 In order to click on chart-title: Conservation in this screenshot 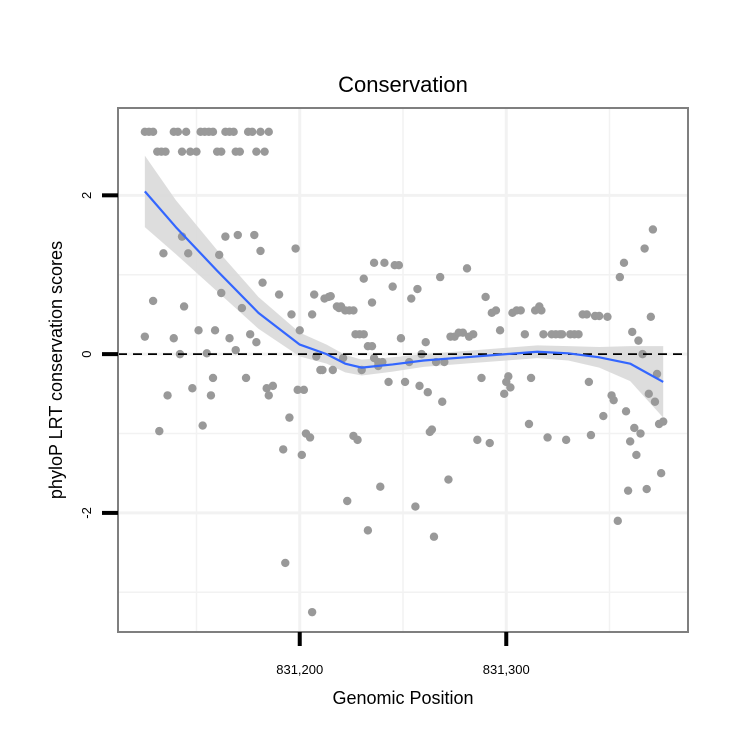, I will do `click(403, 84)`.